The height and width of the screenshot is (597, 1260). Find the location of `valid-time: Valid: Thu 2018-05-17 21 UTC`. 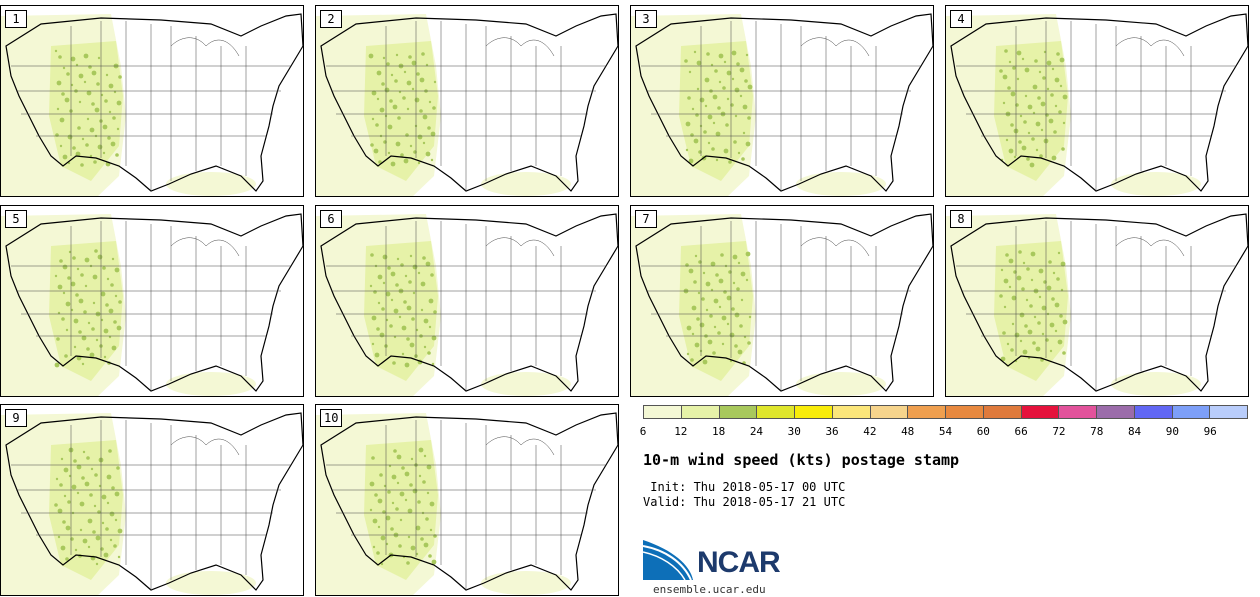

valid-time: Valid: Thu 2018-05-17 21 UTC is located at coordinates (744, 502).